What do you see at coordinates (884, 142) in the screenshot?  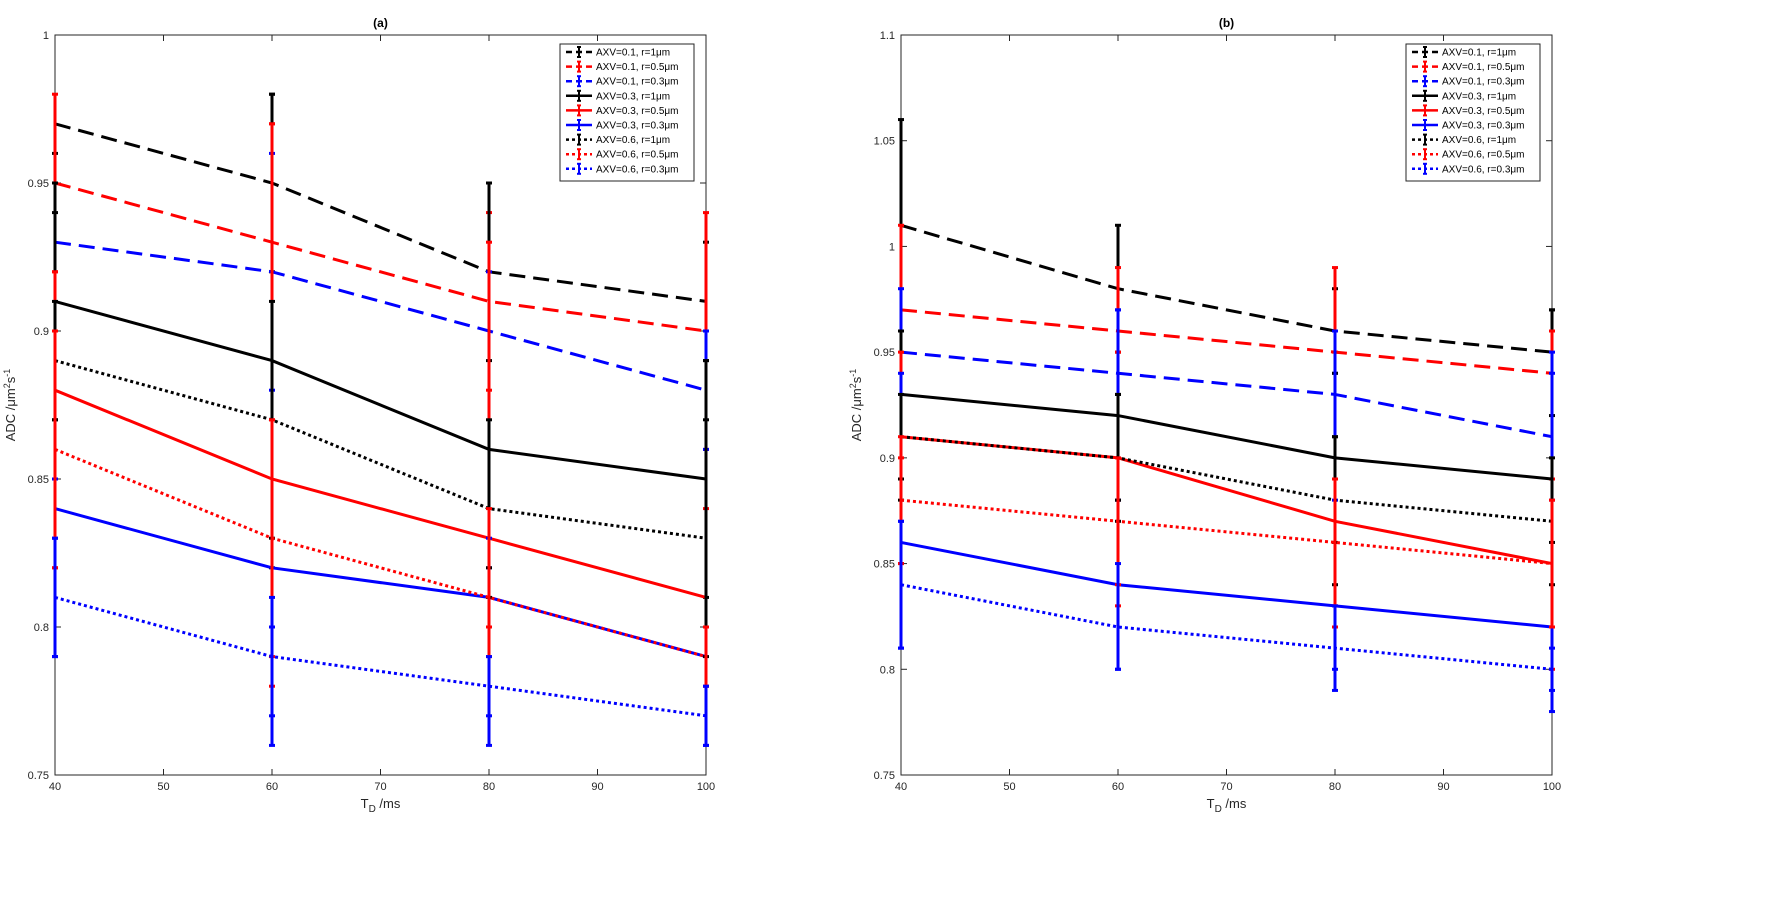 I see `y-tick-label: 1.05` at bounding box center [884, 142].